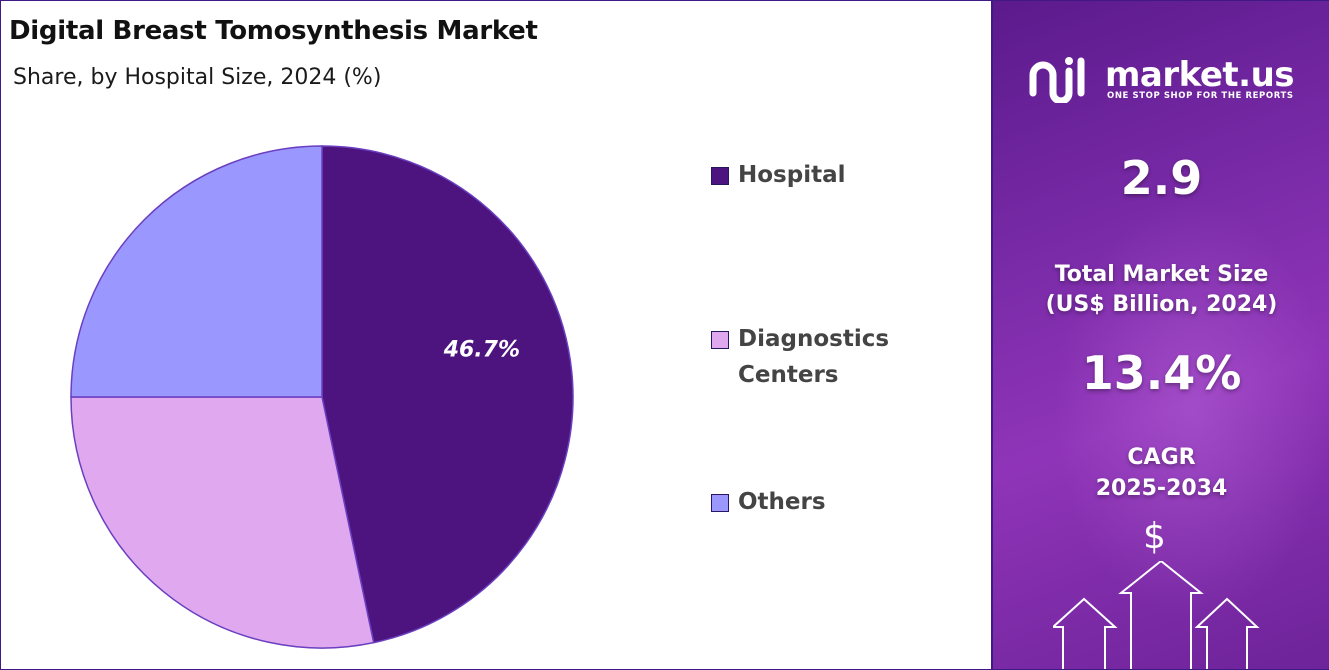 Image resolution: width=1329 pixels, height=670 pixels. Describe the element at coordinates (720, 340) in the screenshot. I see `legend-swatch-diagnostics-centers` at that location.